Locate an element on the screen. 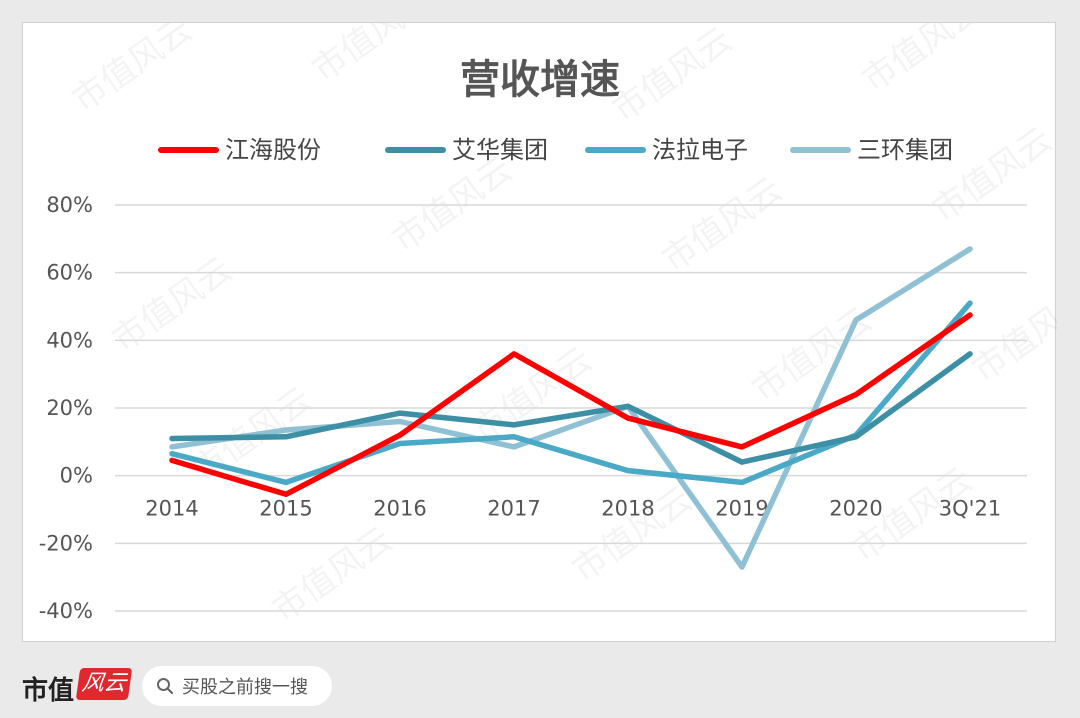  x-tick-label: 2015 is located at coordinates (285, 509).